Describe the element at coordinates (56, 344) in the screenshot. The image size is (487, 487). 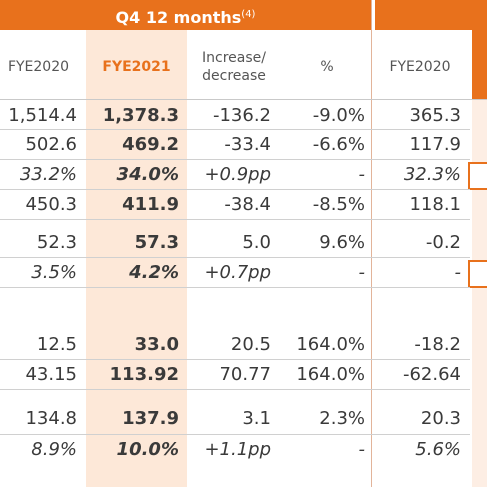
I see `table-cell: 12.5` at that location.